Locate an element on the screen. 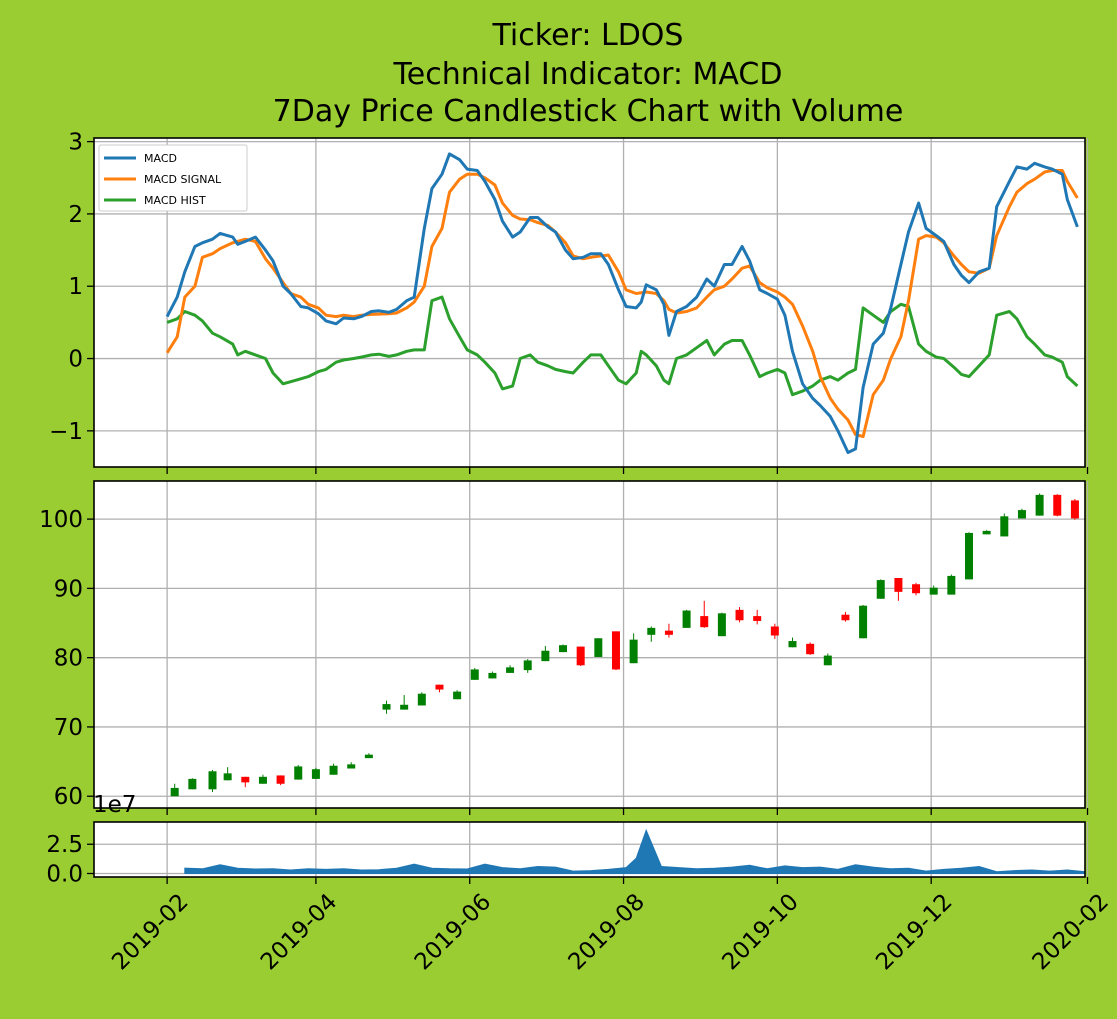  legend-label-hist: MACD HIST is located at coordinates (175, 200).